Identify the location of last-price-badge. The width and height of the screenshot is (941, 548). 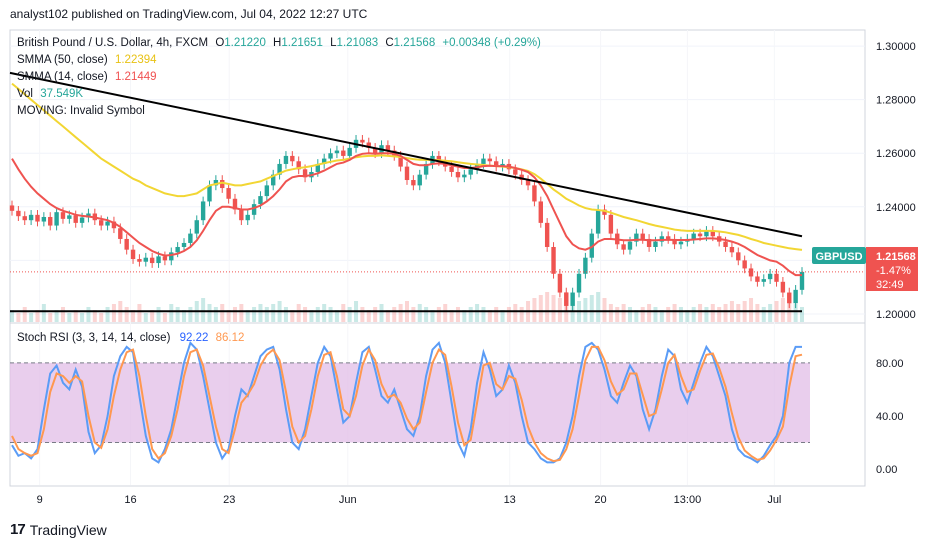
(892, 269).